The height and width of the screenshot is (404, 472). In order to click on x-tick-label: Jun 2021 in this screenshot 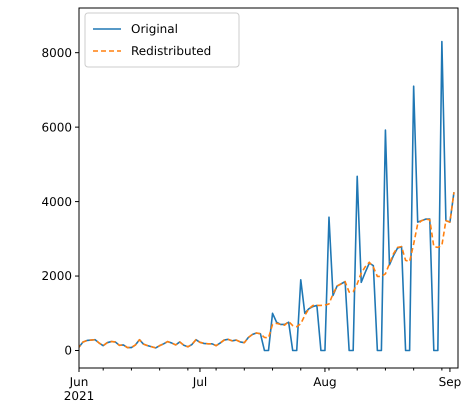, I will do `click(79, 389)`.